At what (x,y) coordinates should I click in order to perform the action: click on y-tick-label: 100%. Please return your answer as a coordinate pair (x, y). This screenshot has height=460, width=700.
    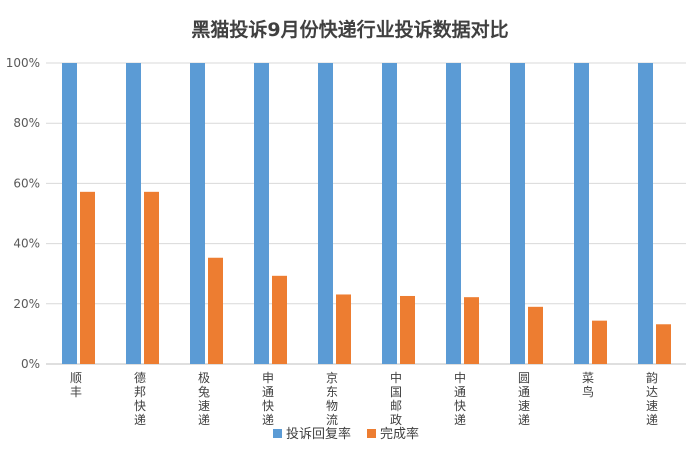
    Looking at the image, I should click on (23, 63).